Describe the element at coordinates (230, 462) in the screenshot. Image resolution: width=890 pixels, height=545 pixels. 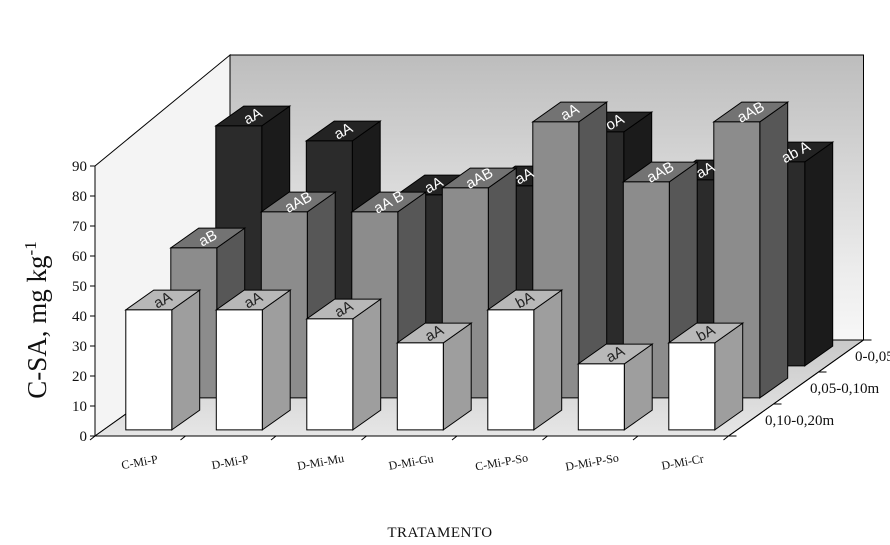
I see `x-tick-label: D-Mi-P` at that location.